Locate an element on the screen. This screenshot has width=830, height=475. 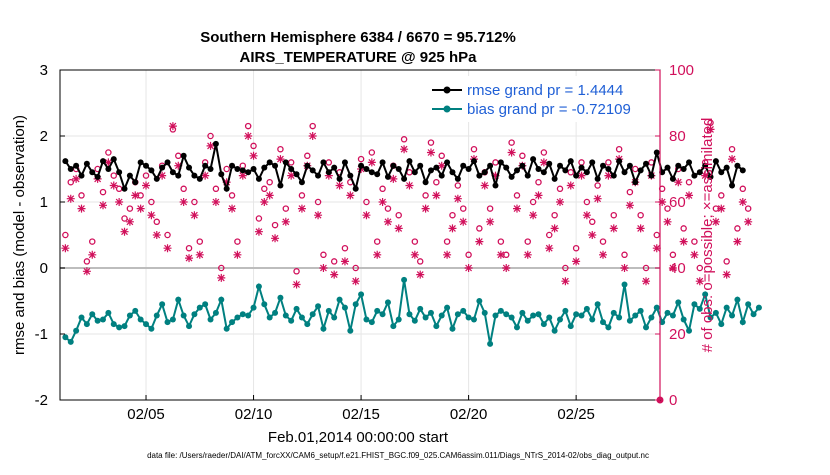
legend-bias-marker is located at coordinates (447, 109).